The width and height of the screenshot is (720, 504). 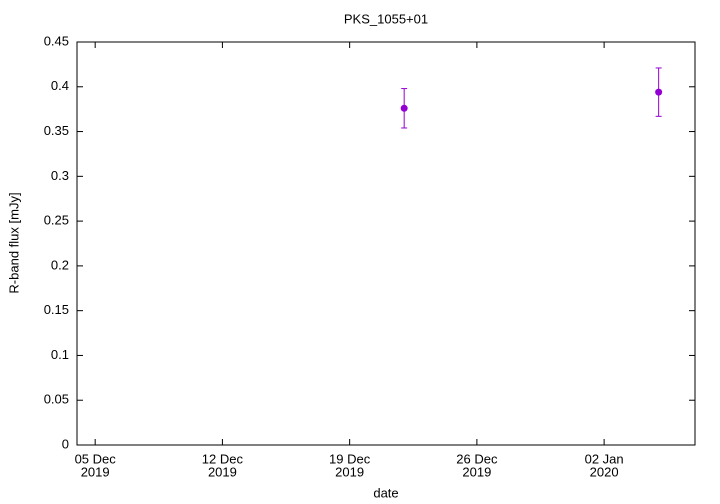 What do you see at coordinates (386, 18) in the screenshot?
I see `chart-title: PKS_1055+01` at bounding box center [386, 18].